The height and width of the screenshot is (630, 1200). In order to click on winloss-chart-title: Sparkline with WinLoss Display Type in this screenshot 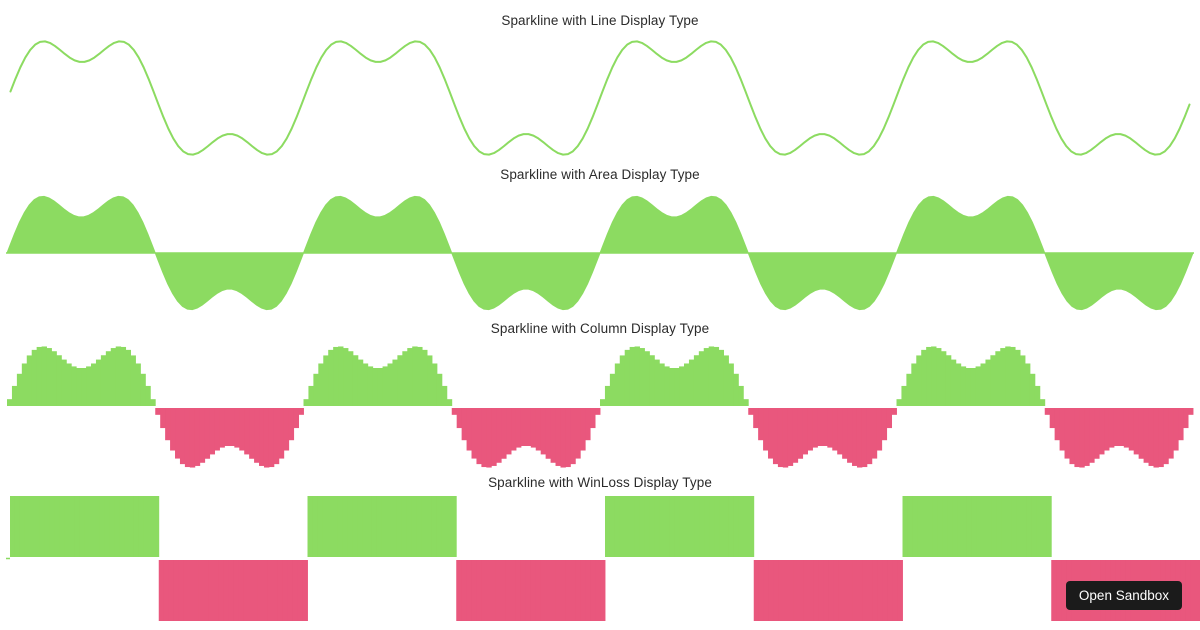, I will do `click(600, 482)`.